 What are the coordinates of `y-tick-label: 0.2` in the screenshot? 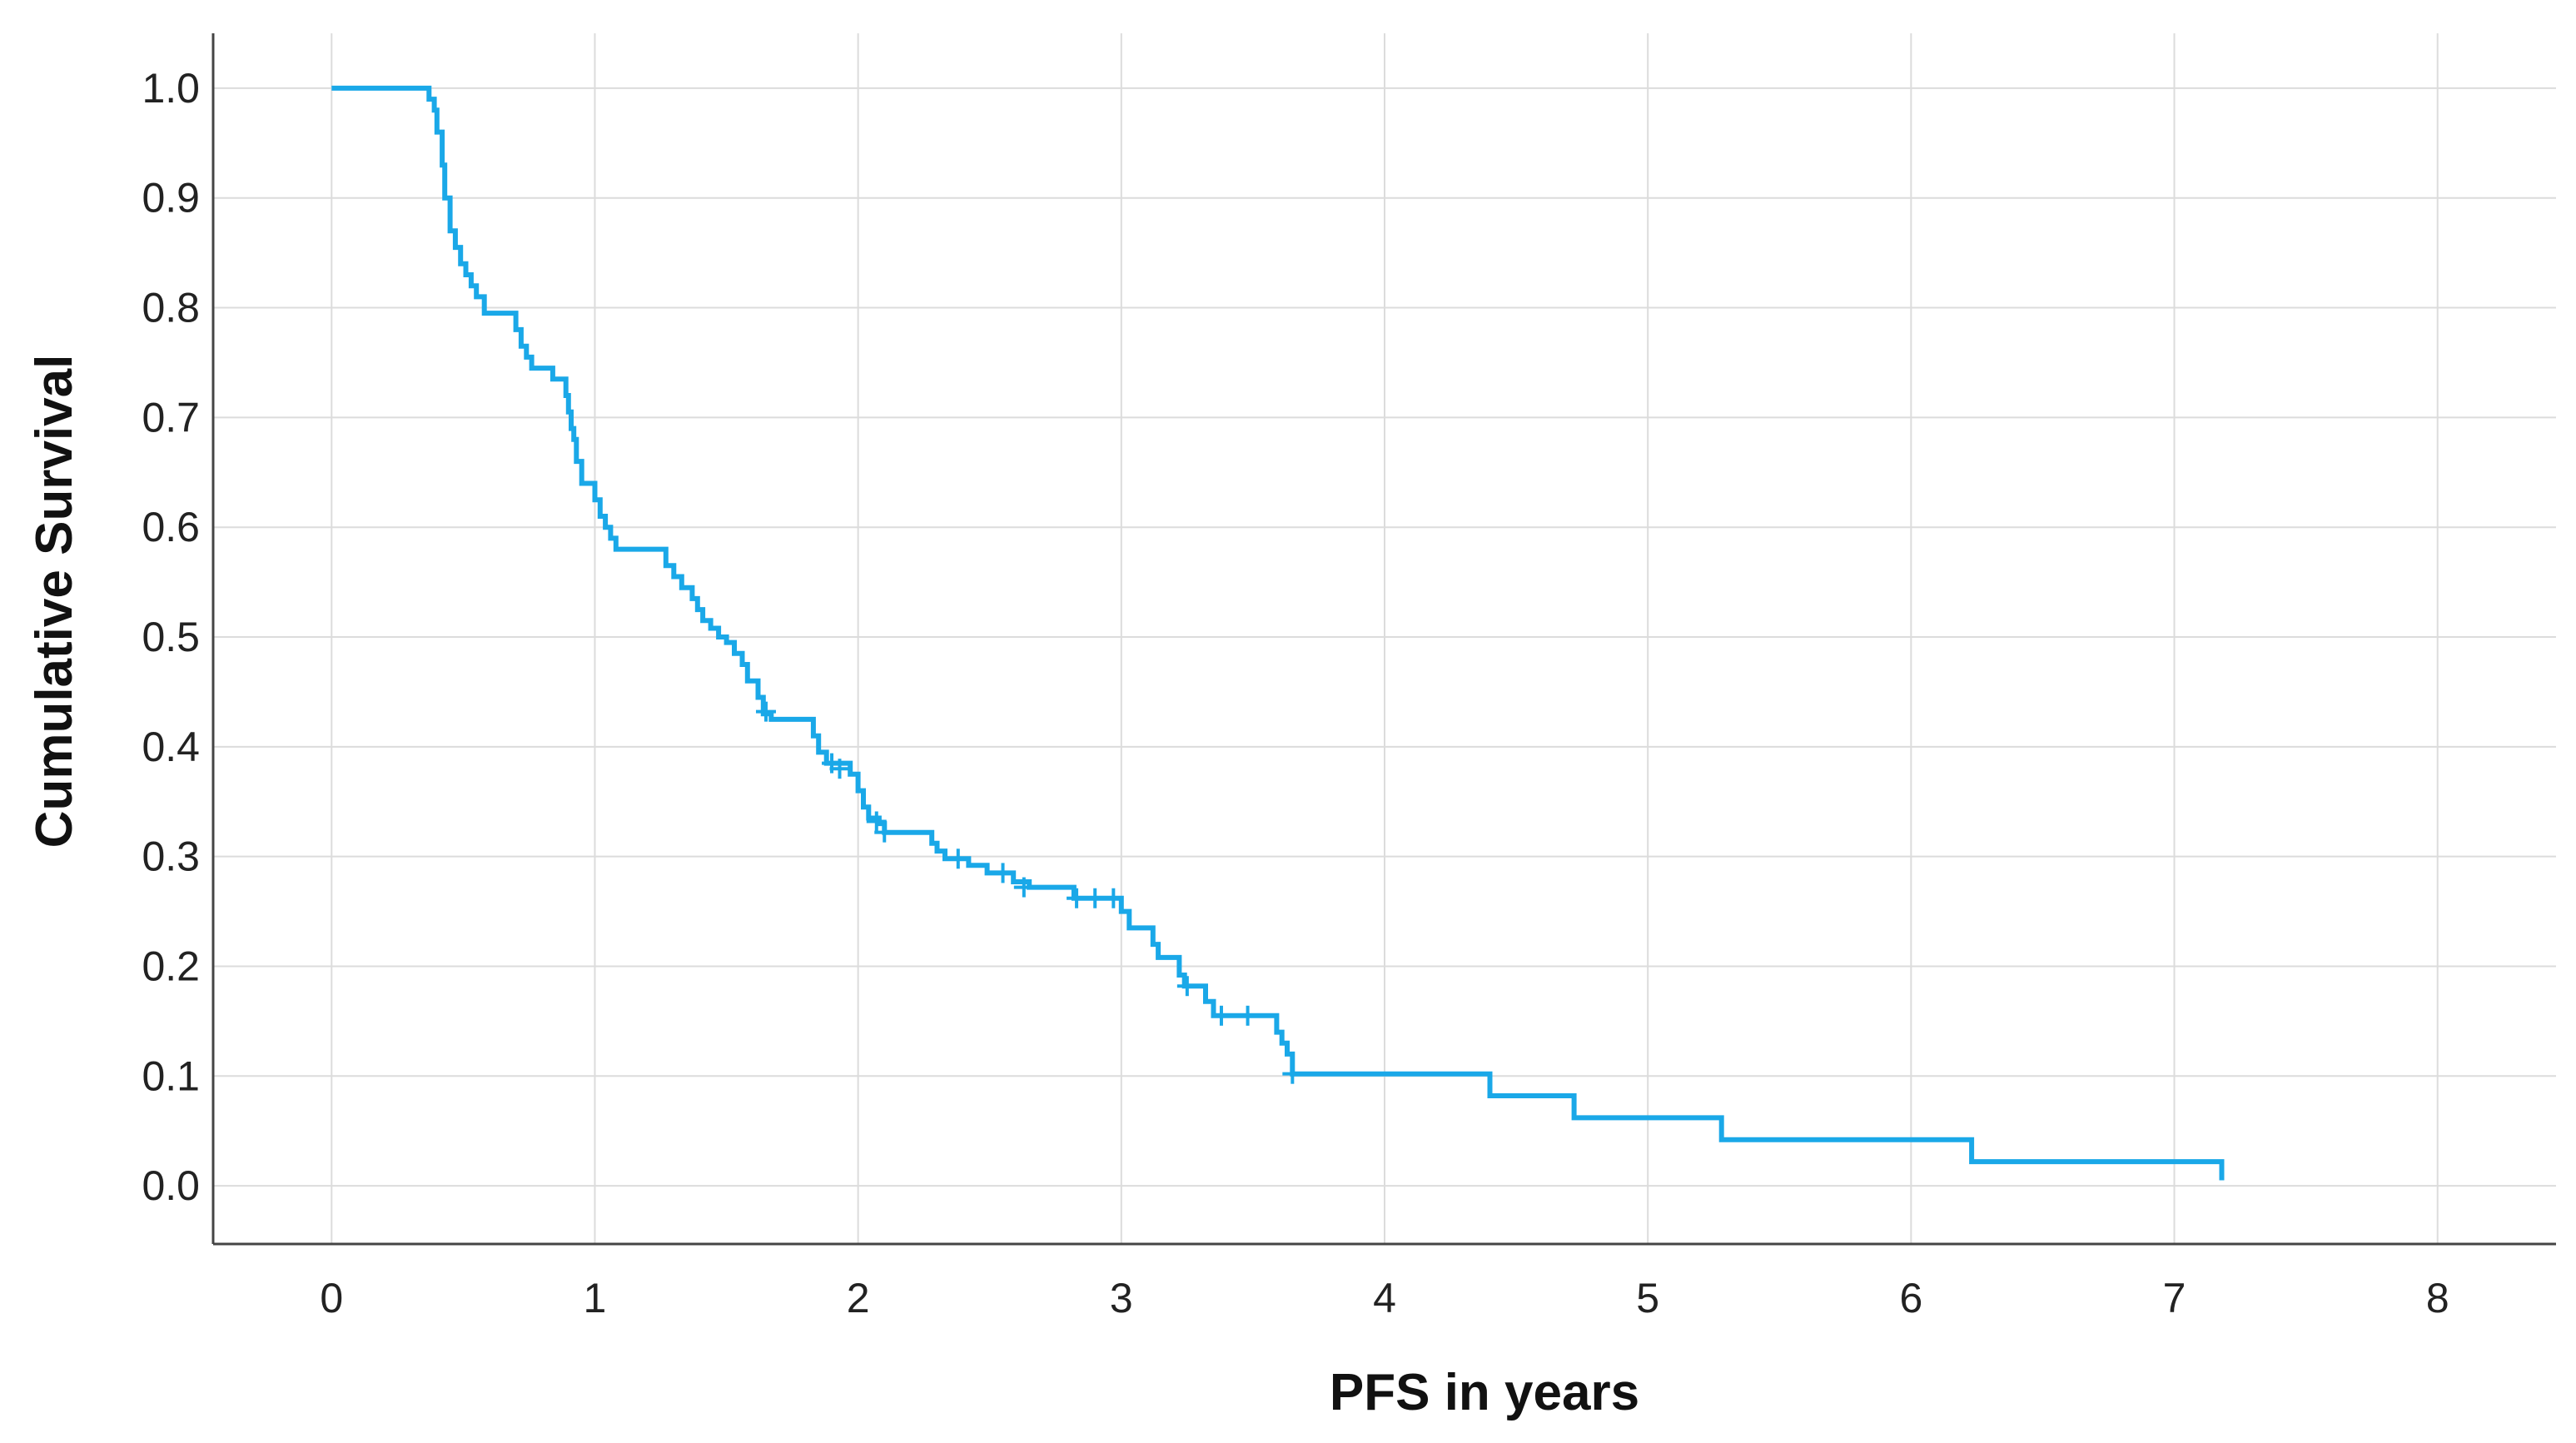 It's located at (171, 966).